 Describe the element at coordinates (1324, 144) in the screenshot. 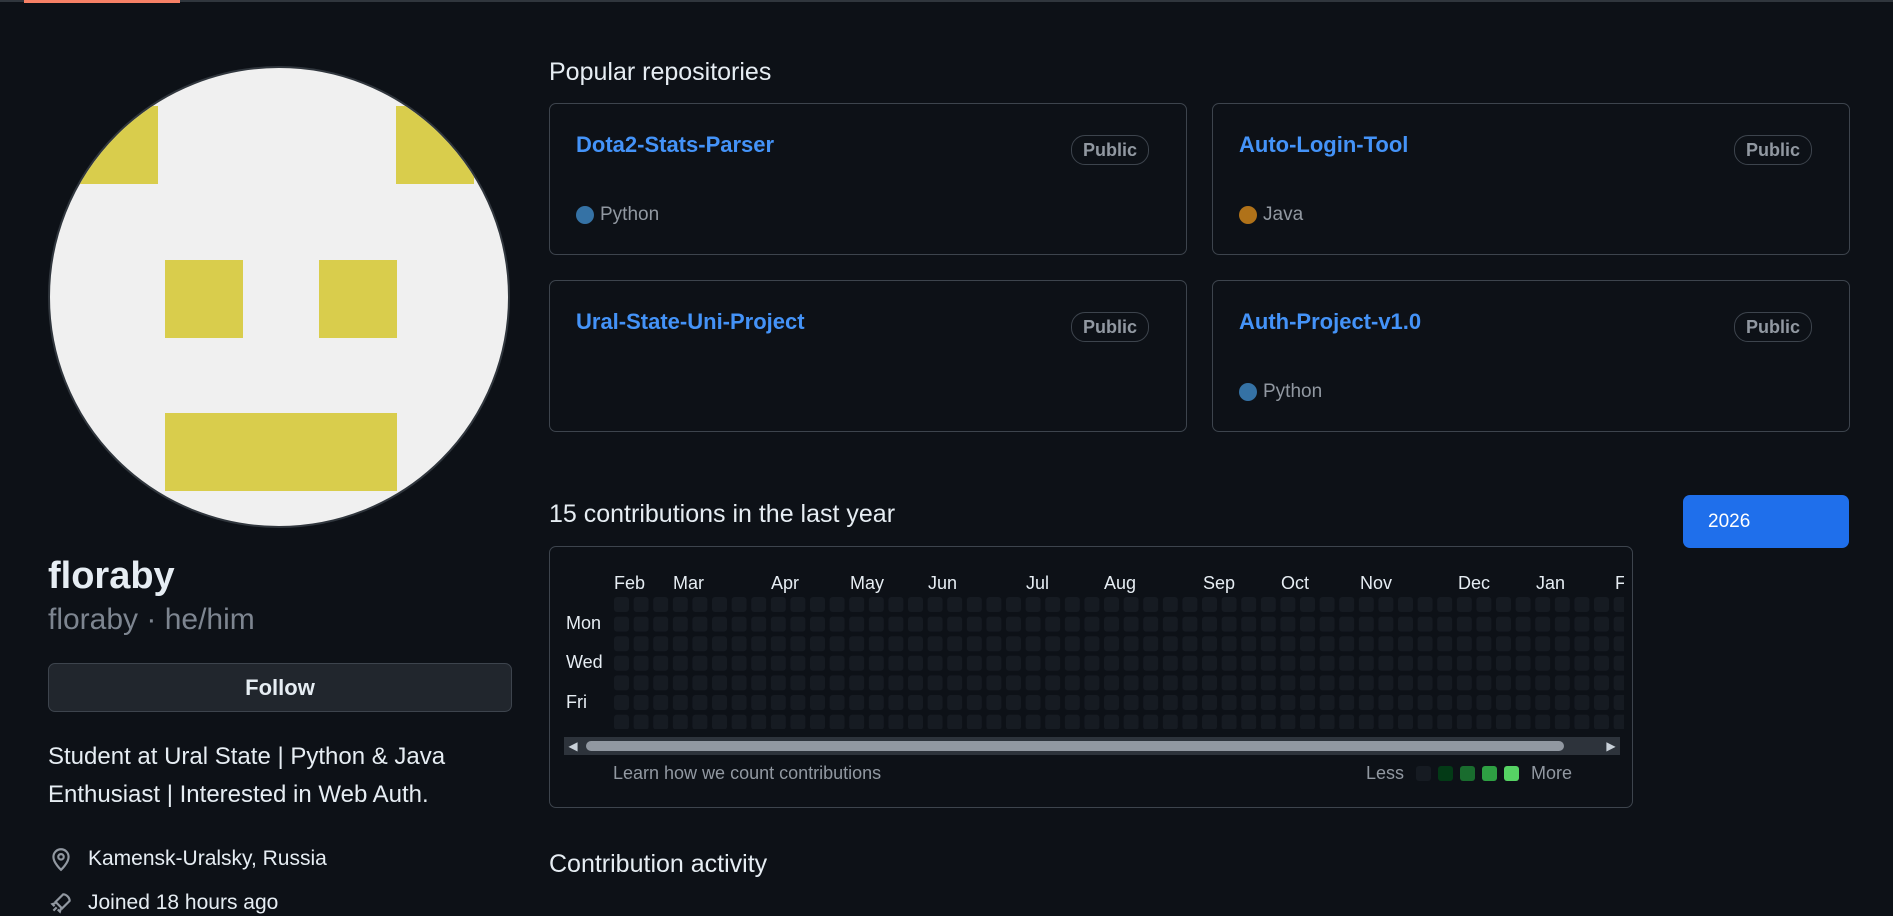

I see `repo-link: Auto-Login-Tool` at that location.